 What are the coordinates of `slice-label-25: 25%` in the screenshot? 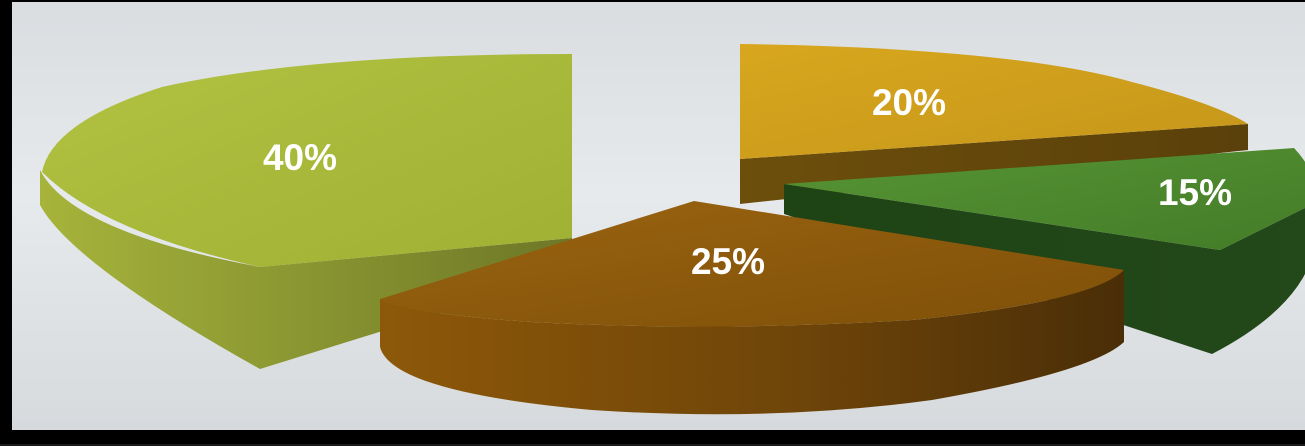 It's located at (728, 261).